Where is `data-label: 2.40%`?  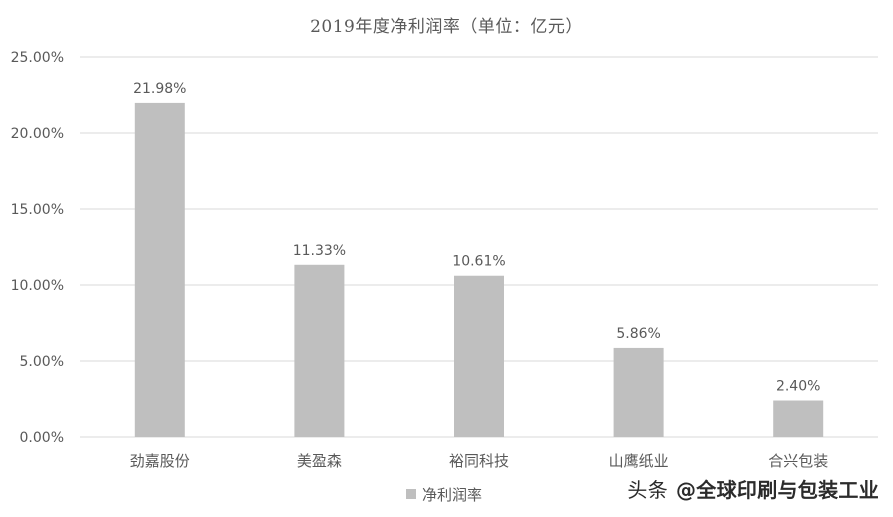 data-label: 2.40% is located at coordinates (798, 387).